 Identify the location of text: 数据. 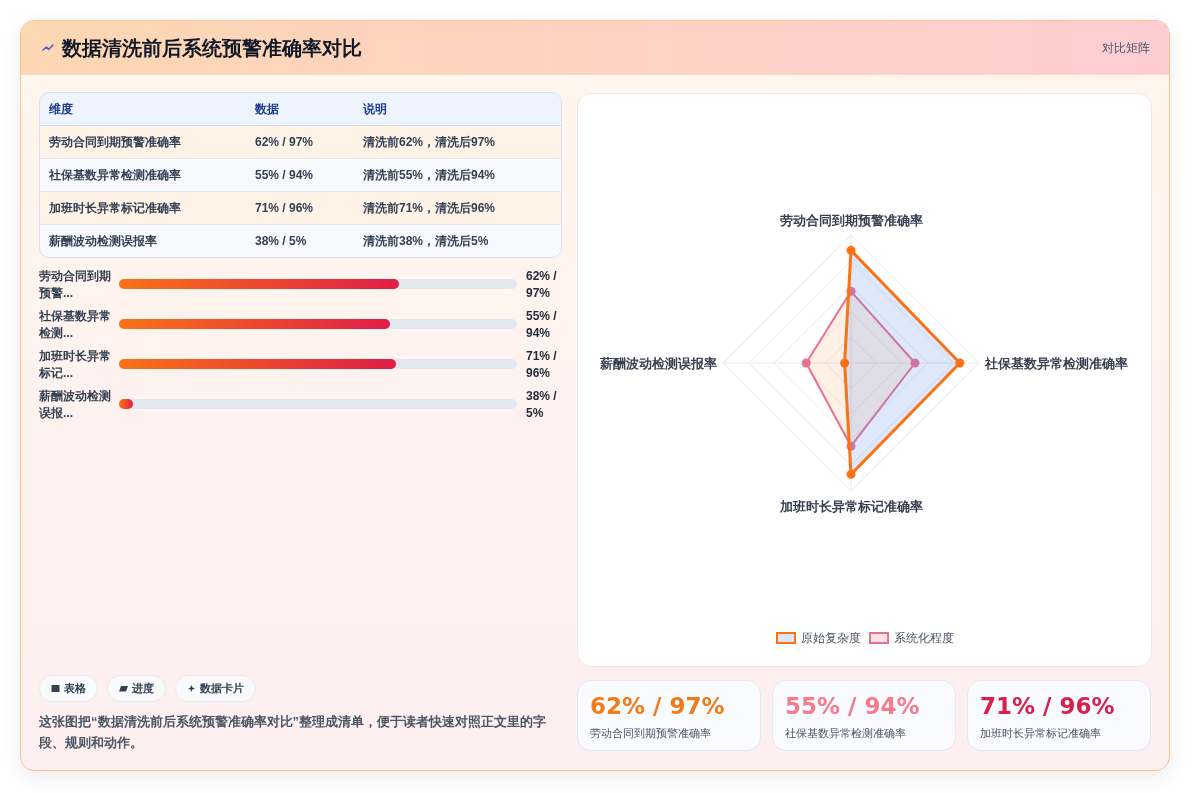
(267, 109).